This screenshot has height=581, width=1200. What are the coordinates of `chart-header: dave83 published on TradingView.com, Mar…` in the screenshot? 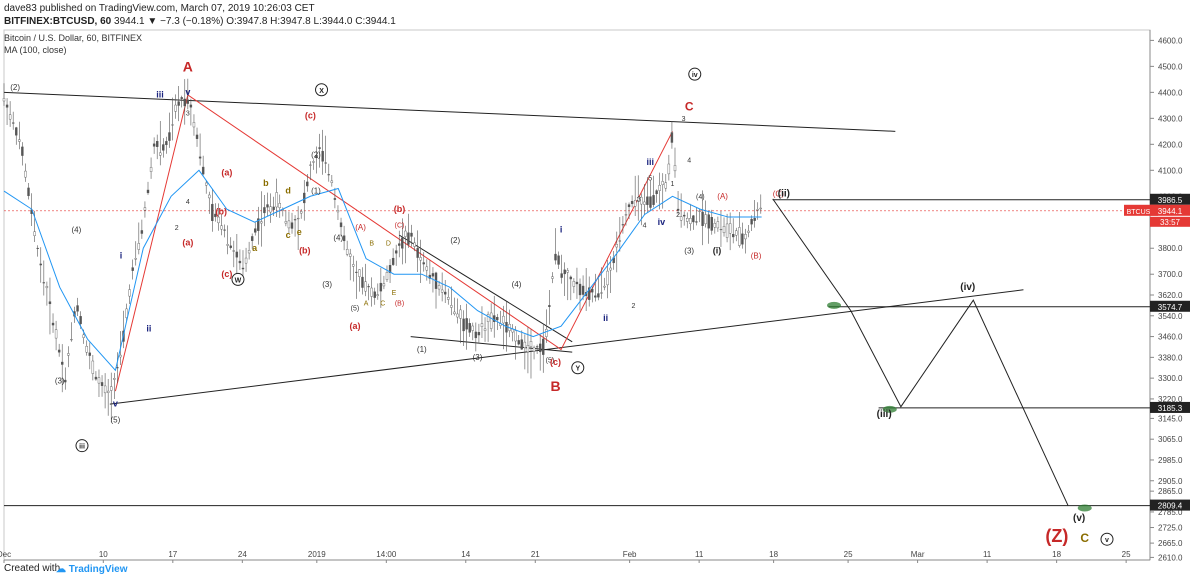 It's located at (600, 30).